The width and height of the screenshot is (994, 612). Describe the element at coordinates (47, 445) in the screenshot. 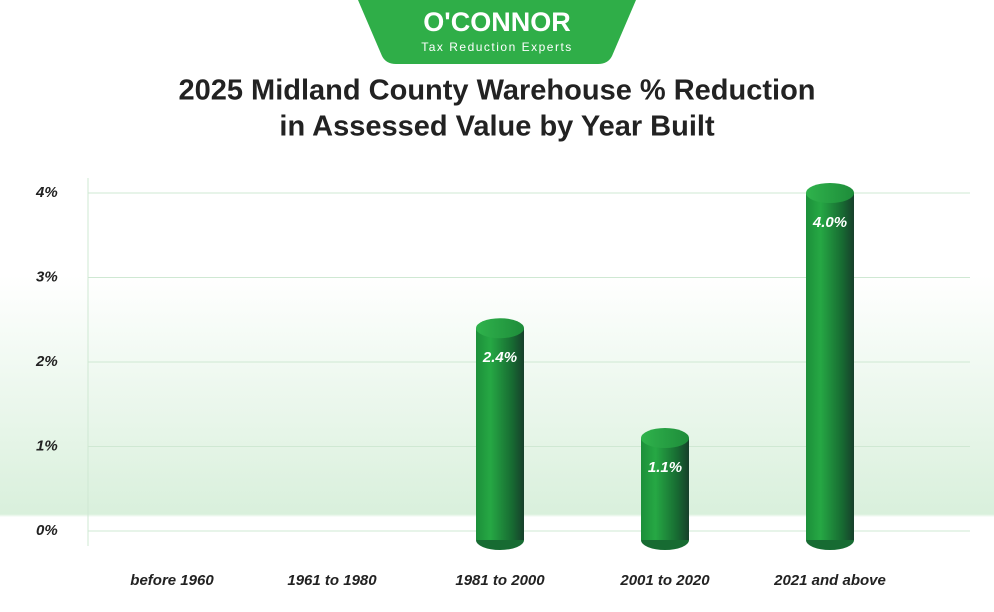

I see `y-tick-label: 1%` at that location.